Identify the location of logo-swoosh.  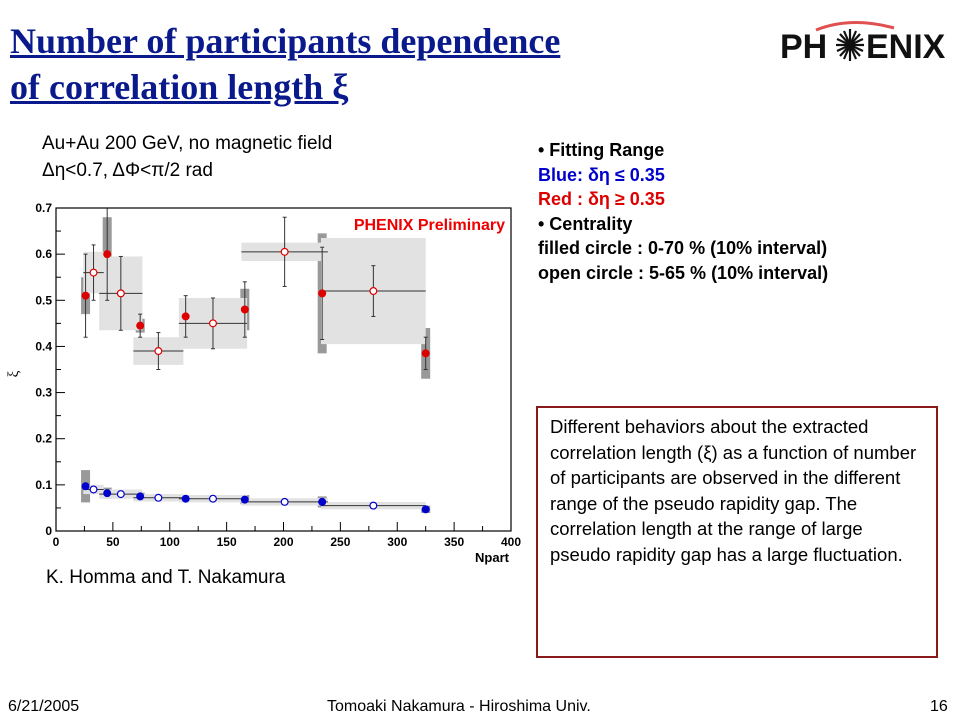
(855, 26).